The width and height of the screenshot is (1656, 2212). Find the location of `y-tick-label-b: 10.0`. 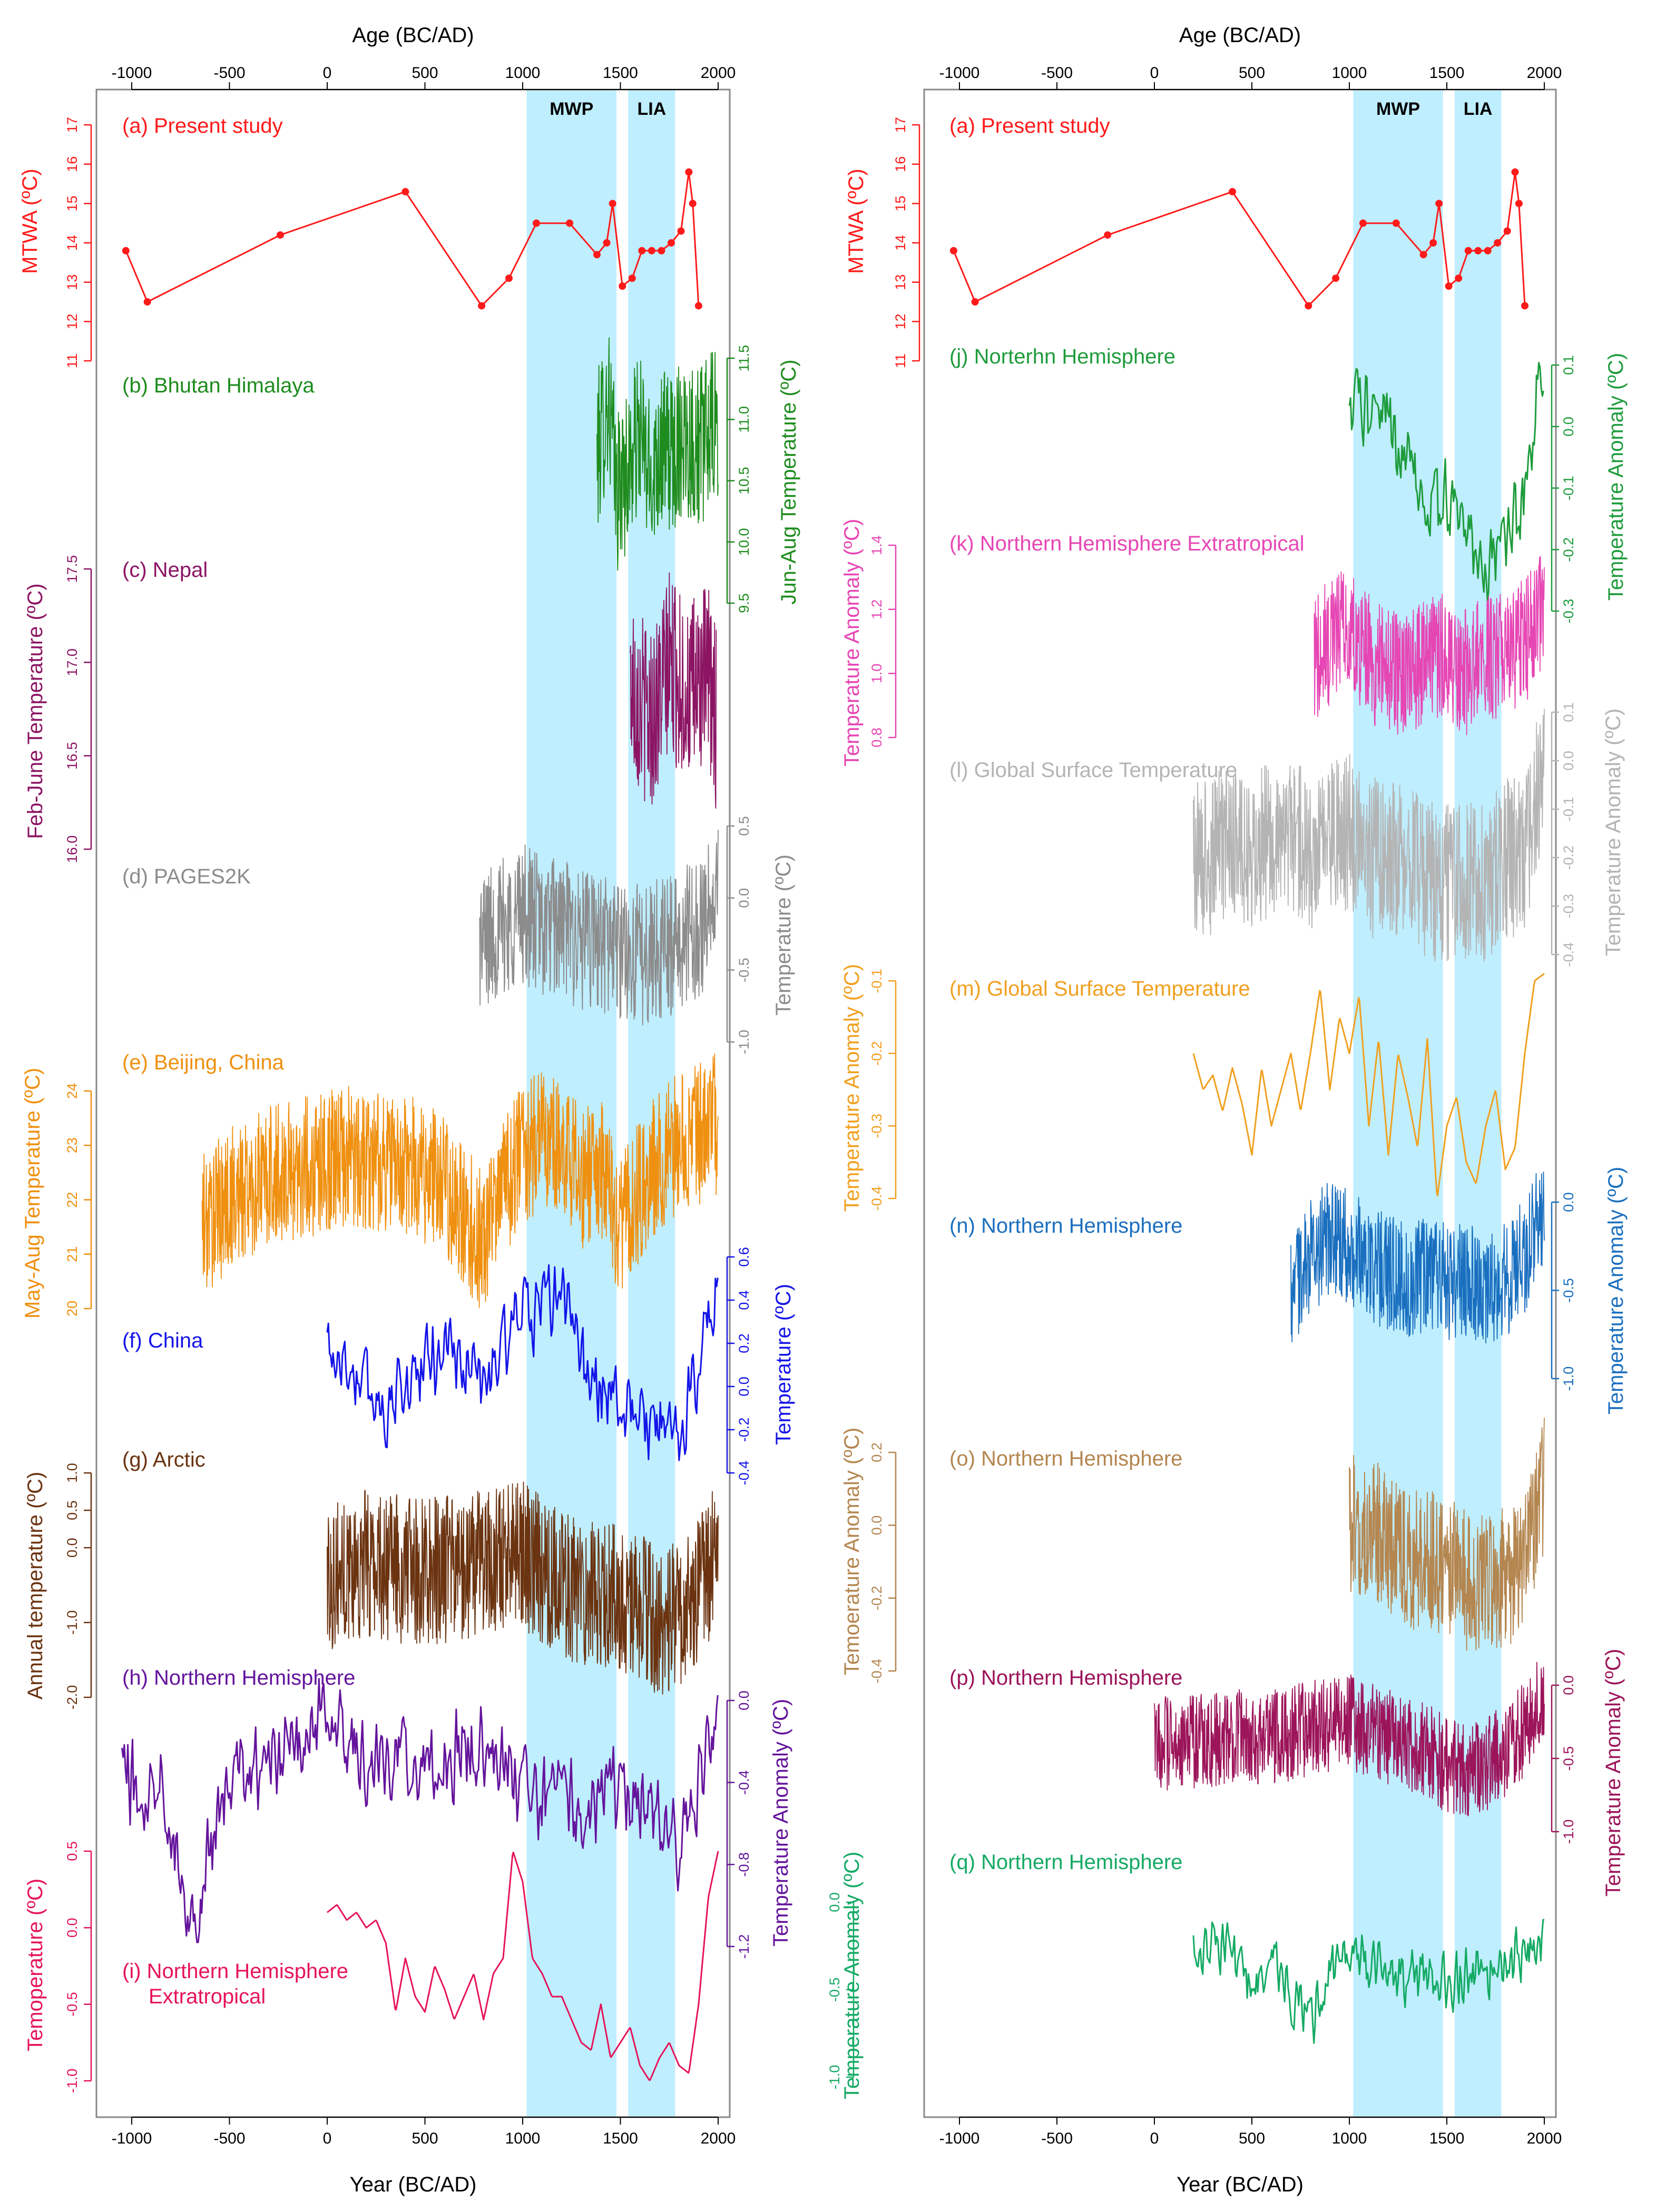

y-tick-label-b: 10.0 is located at coordinates (744, 542).